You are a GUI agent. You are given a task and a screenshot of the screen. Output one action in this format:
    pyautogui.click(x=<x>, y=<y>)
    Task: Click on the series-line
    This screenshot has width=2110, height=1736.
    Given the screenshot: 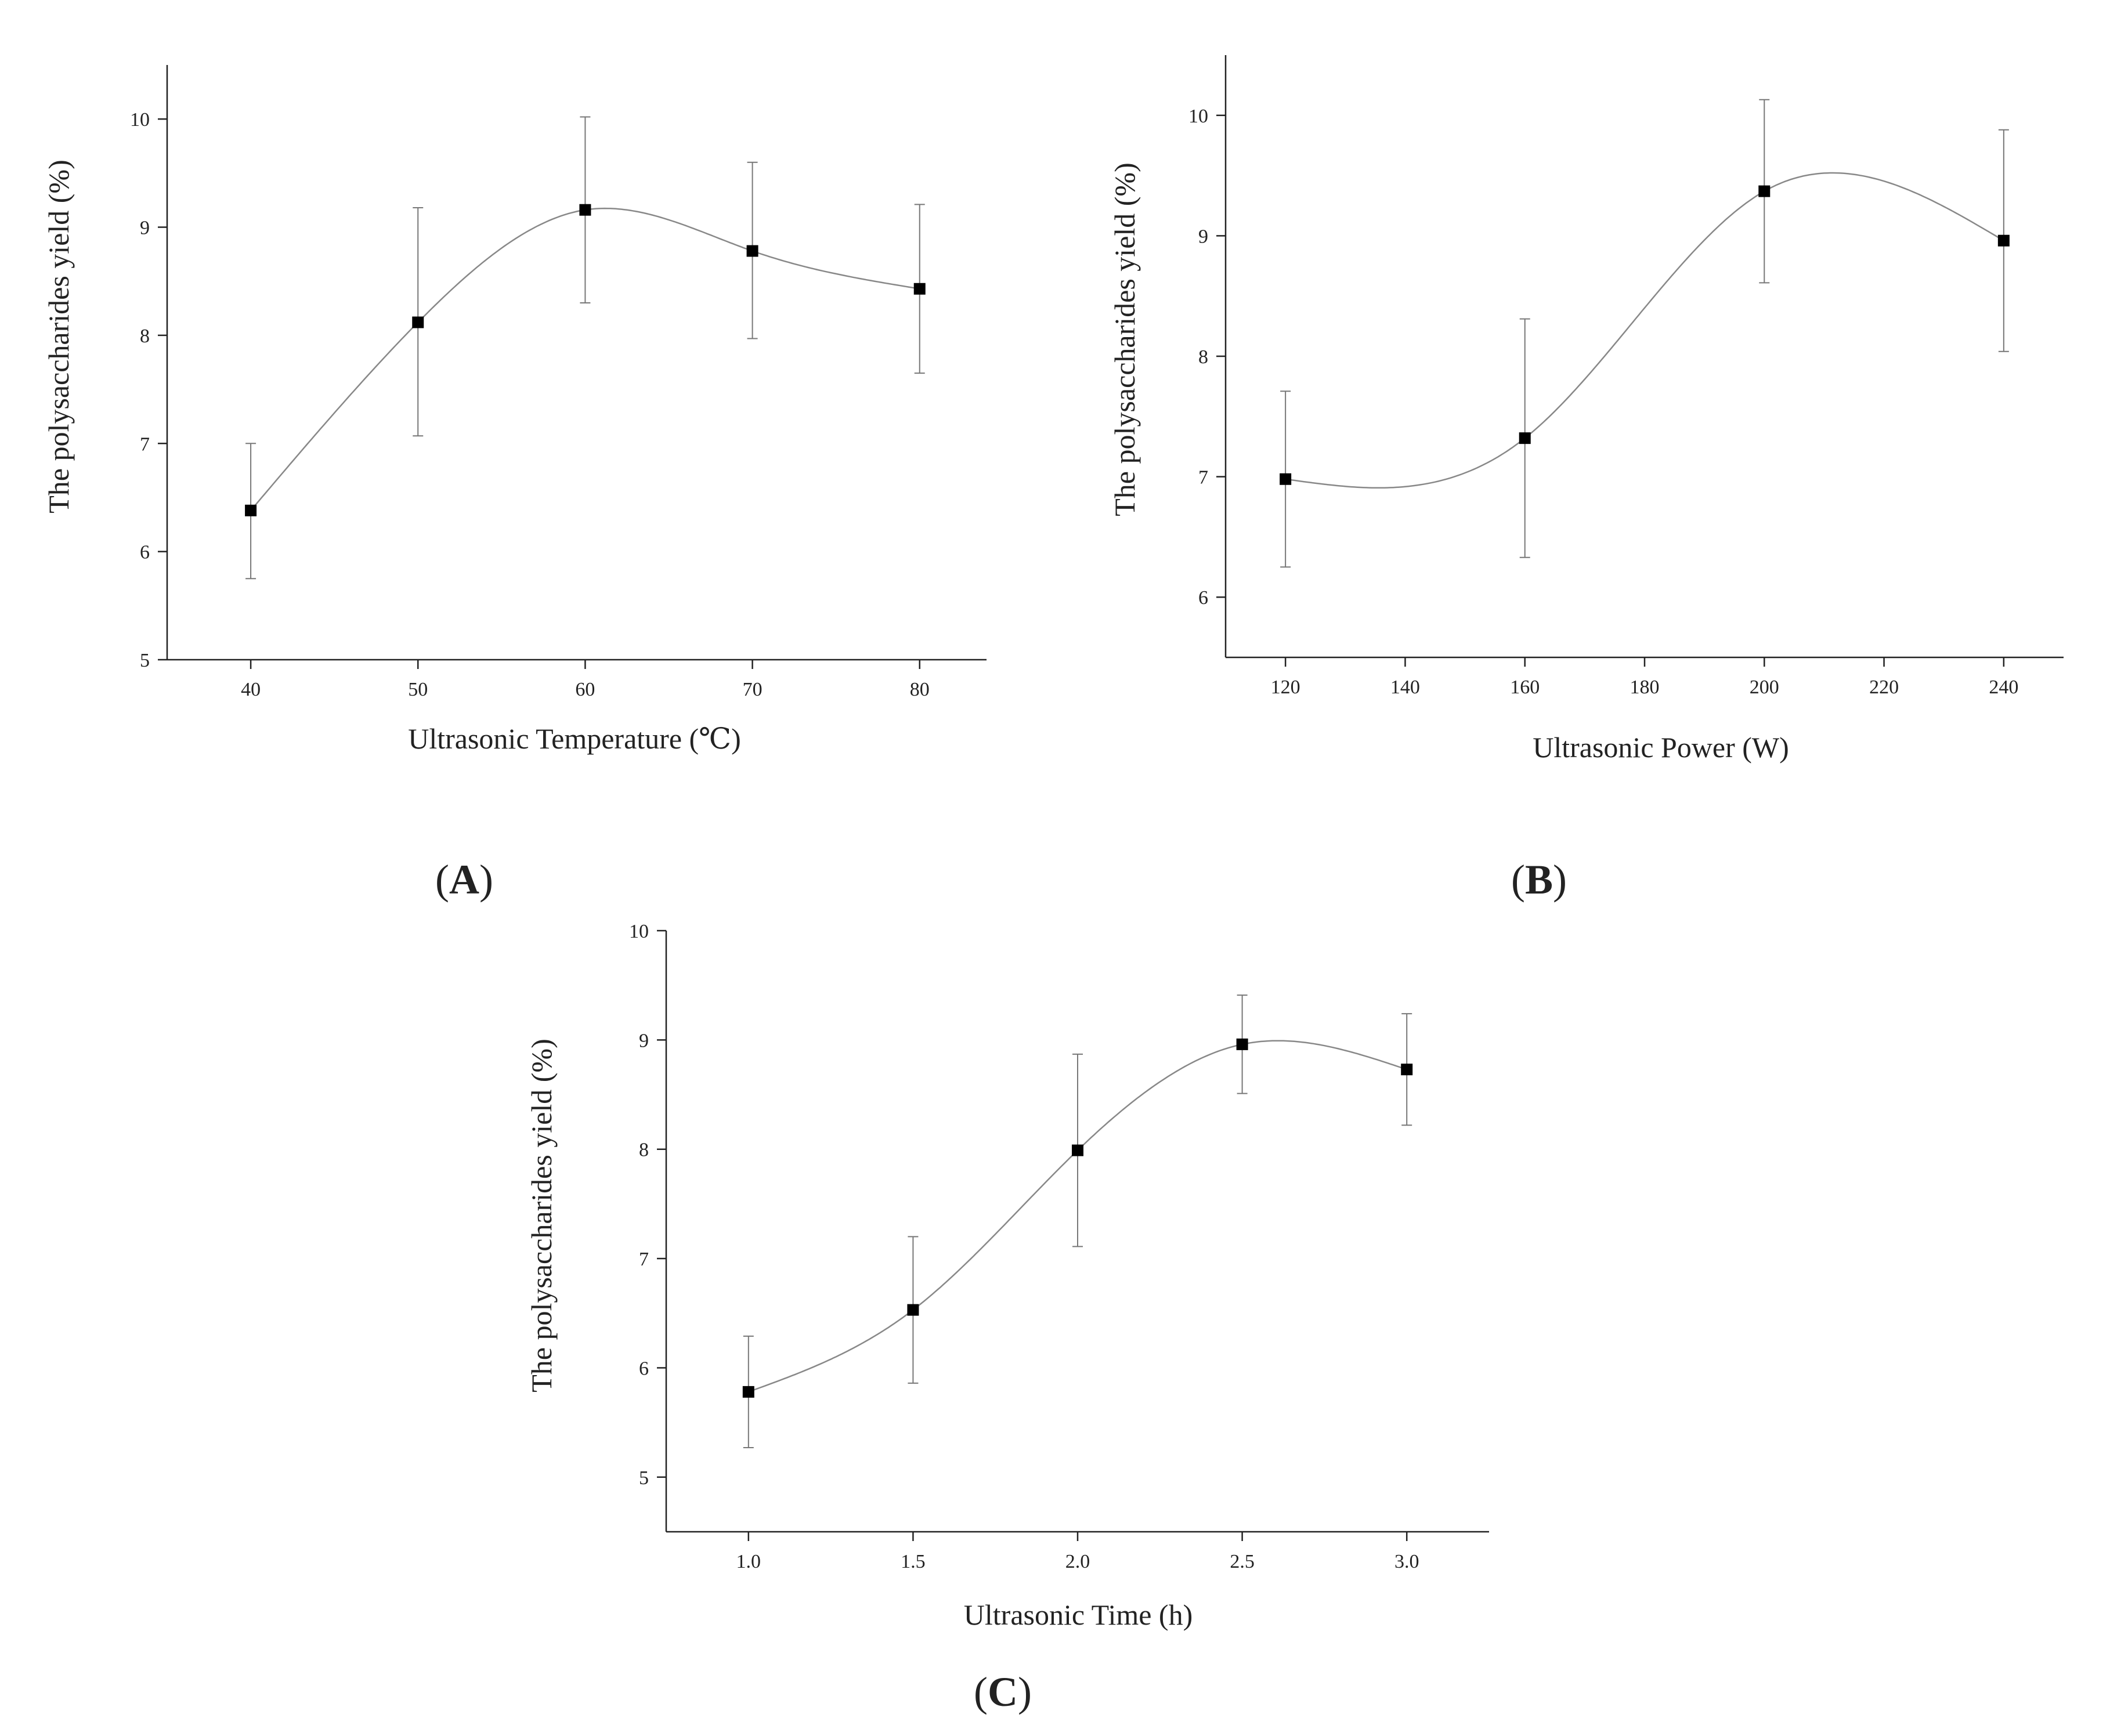 What is the action you would take?
    pyautogui.click(x=1644, y=330)
    